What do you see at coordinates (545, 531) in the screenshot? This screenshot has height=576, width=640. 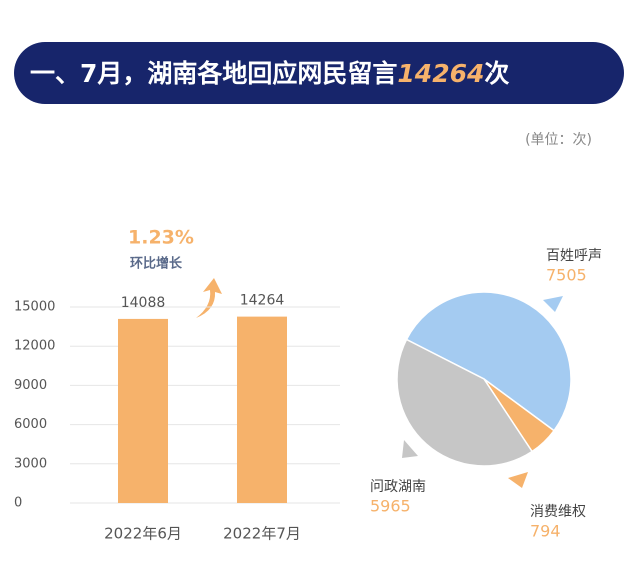 I see `slice-value: 794` at bounding box center [545, 531].